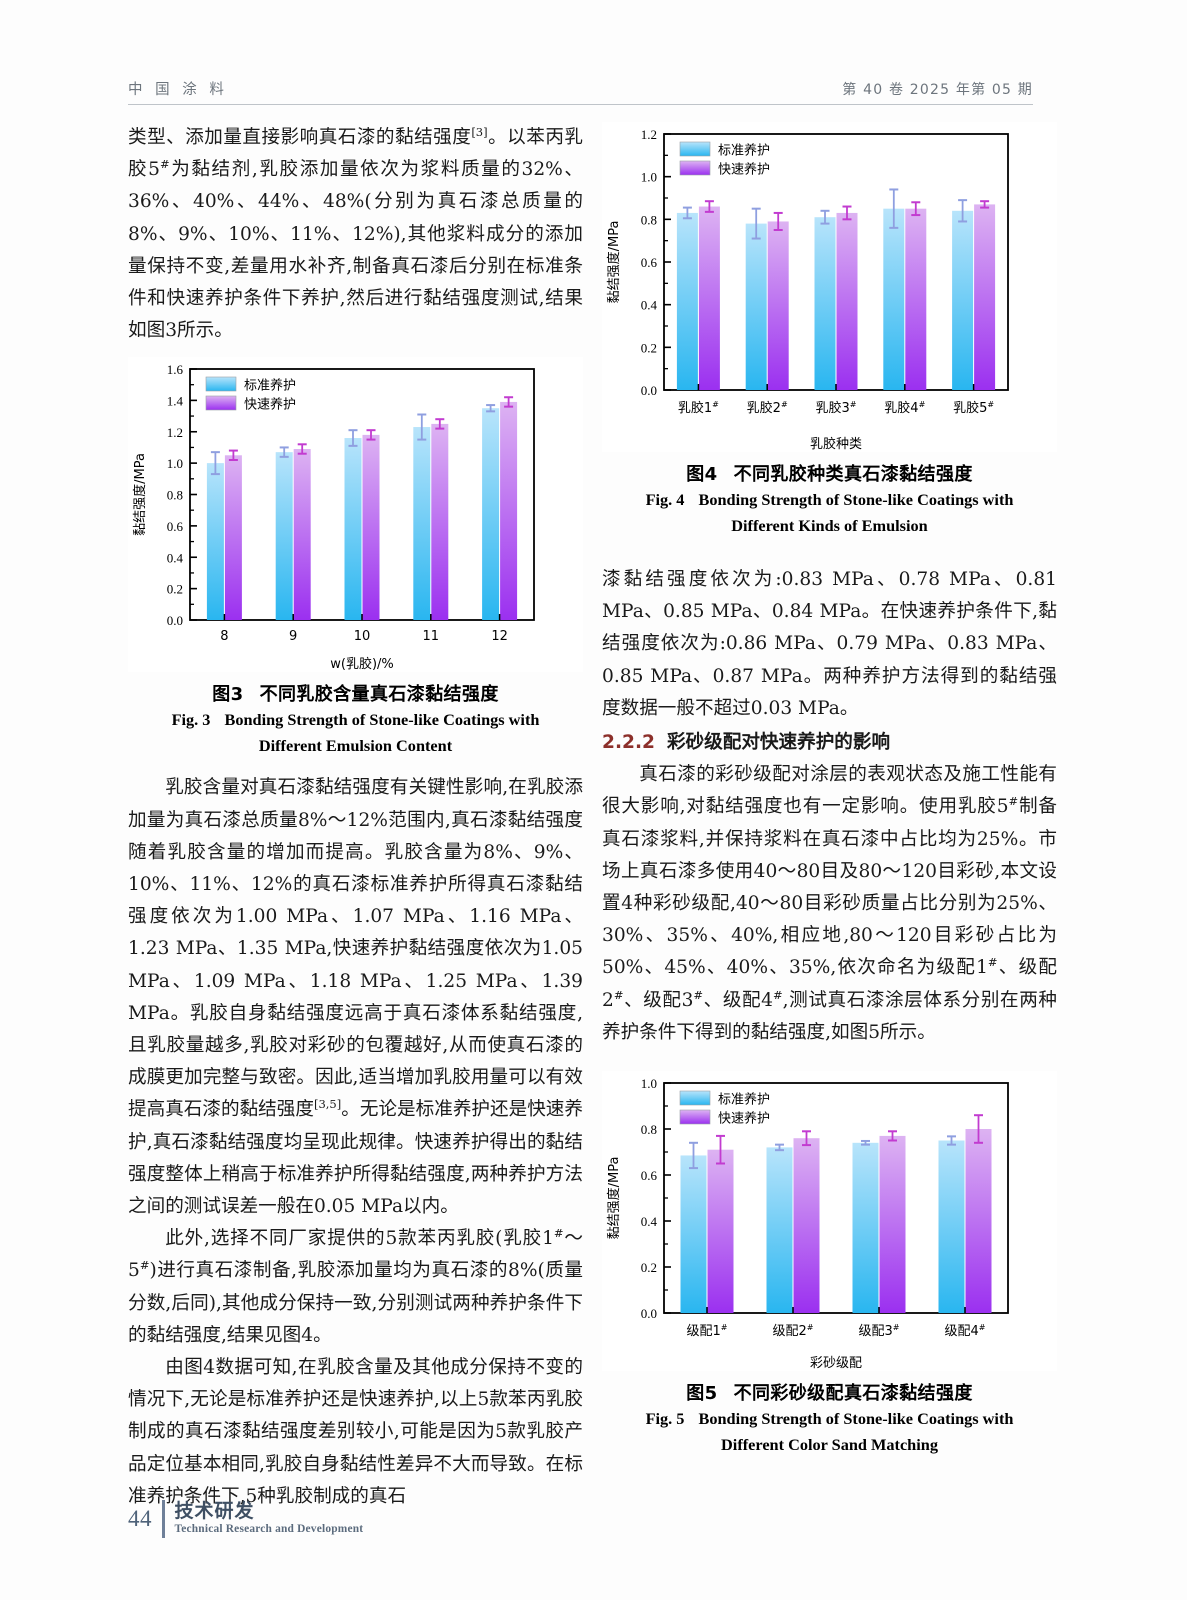  Describe the element at coordinates (853, 1394) in the screenshot. I see `figure-5-title-cn: 不同彩砂级配真石漆黏结强度` at that location.